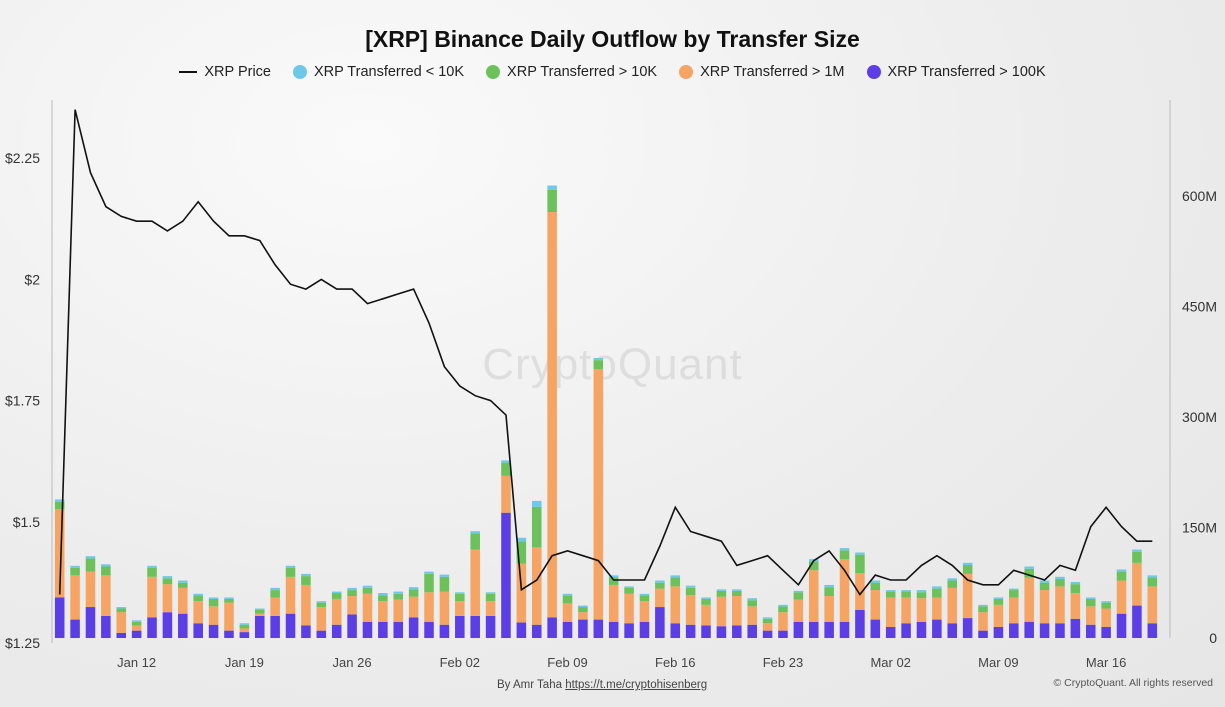 This screenshot has width=1225, height=707. I want to click on legend-label: XRP Price, so click(237, 72).